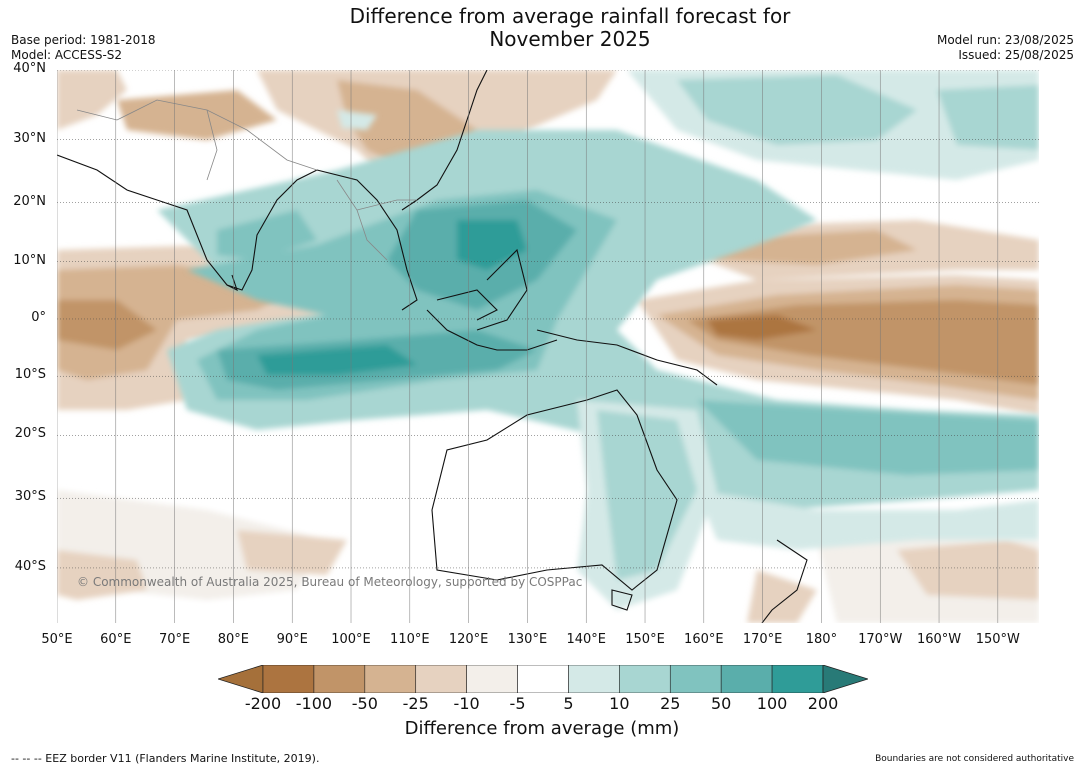  Describe the element at coordinates (619, 703) in the screenshot. I see `colorbar-tick-label: 10` at that location.